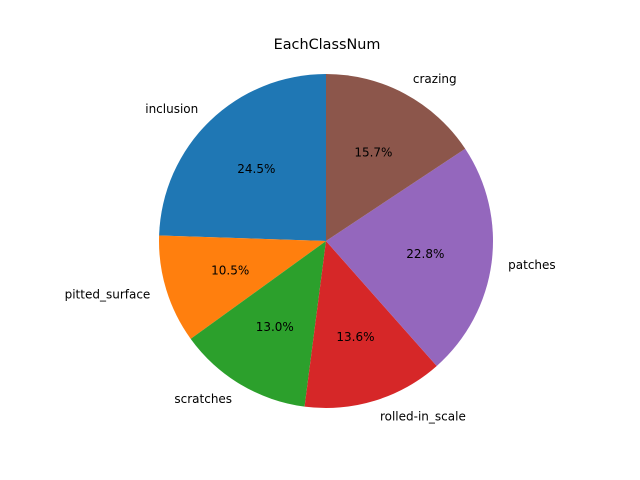 Image resolution: width=640 pixels, height=480 pixels. What do you see at coordinates (242, 157) in the screenshot?
I see `pie-slice-inclusion` at bounding box center [242, 157].